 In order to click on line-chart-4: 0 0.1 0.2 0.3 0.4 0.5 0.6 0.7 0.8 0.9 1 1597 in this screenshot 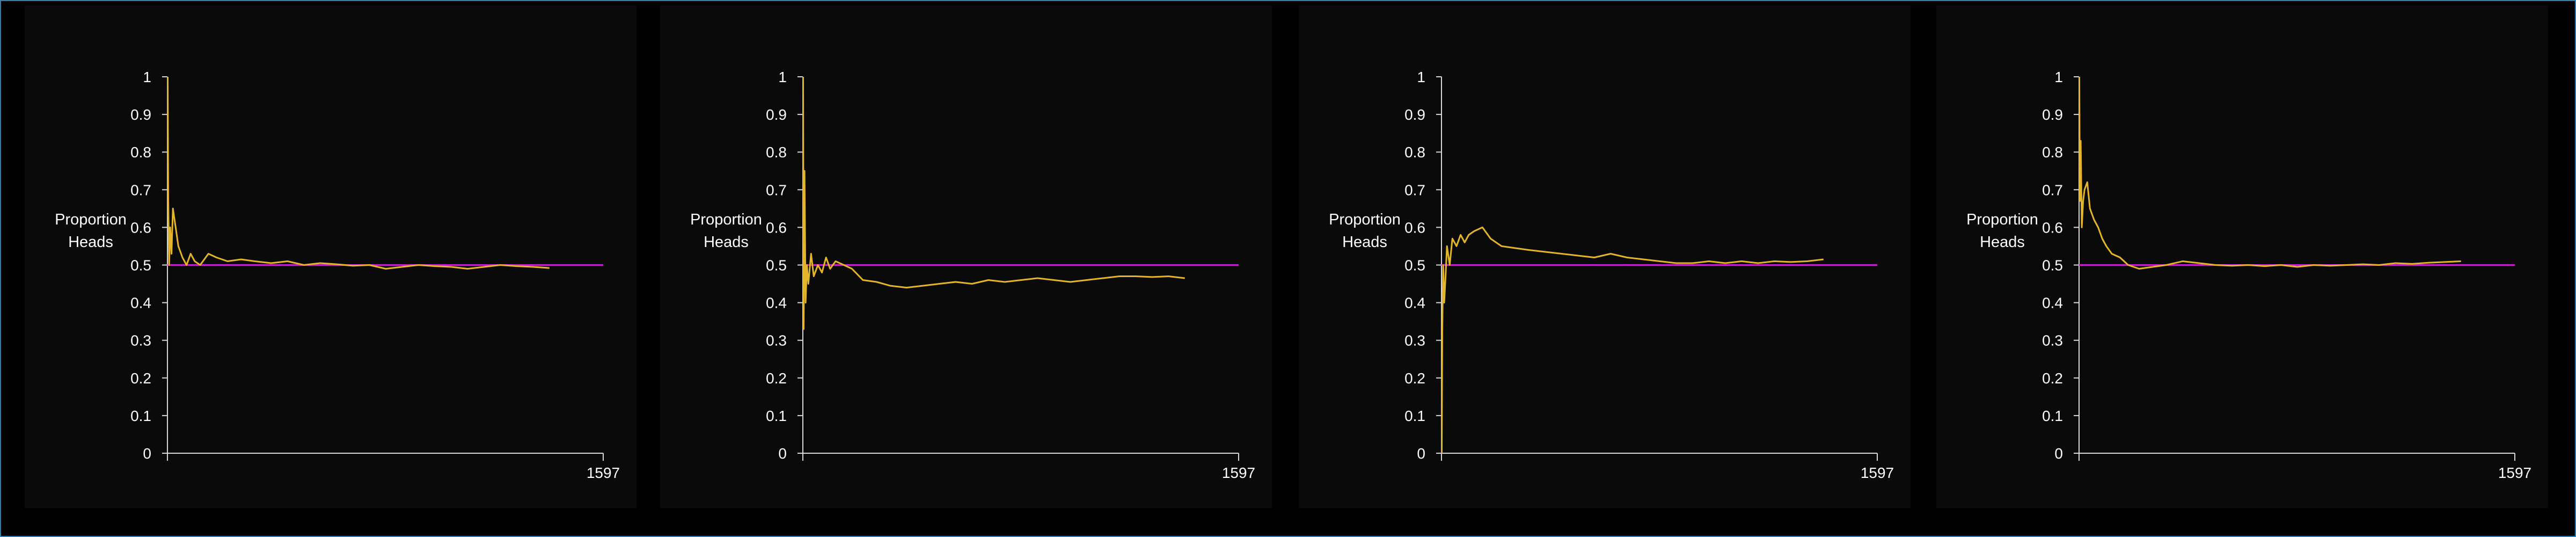, I will do `click(2286, 275)`.